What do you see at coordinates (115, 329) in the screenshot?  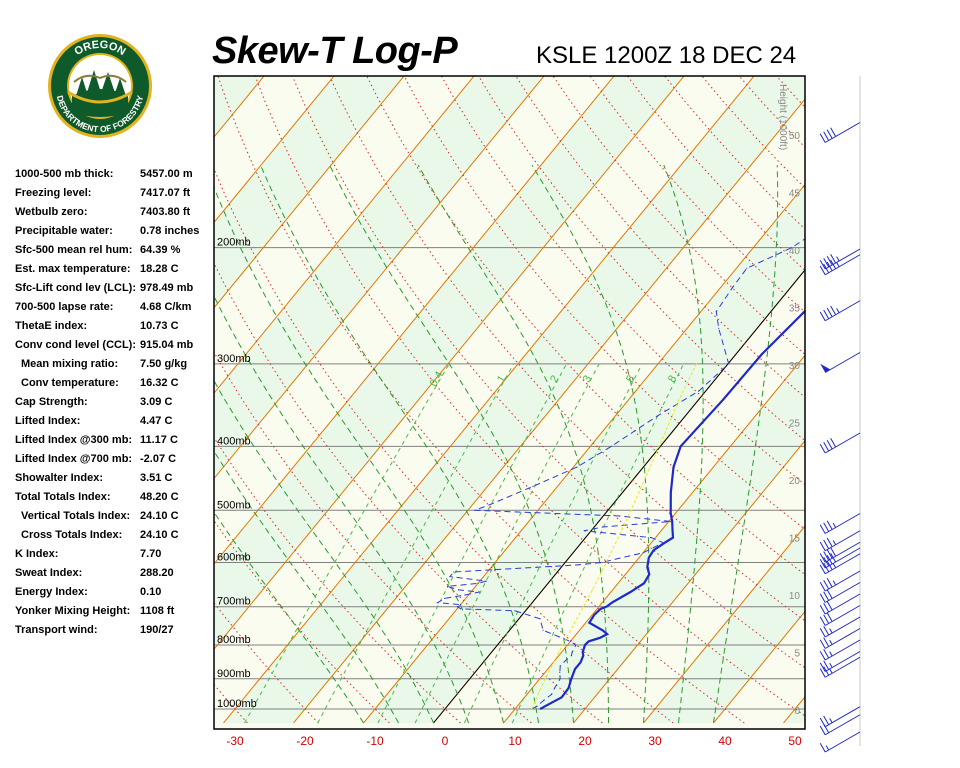 I see `index-row: ThetaE index: 10.73 C` at bounding box center [115, 329].